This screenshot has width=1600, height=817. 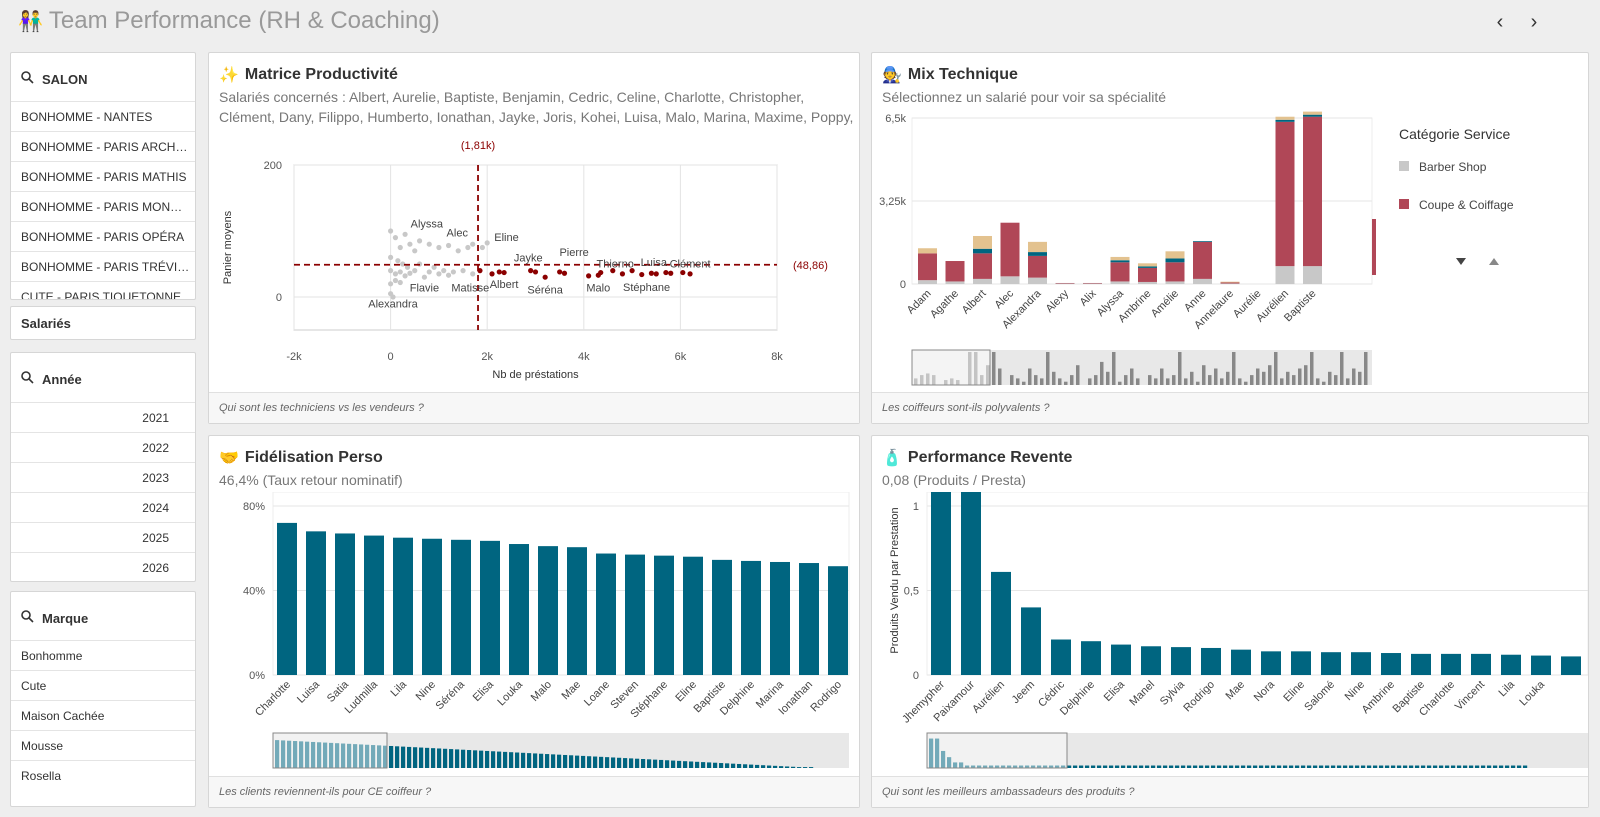 I want to click on y-tick-label: 0, so click(x=279, y=298).